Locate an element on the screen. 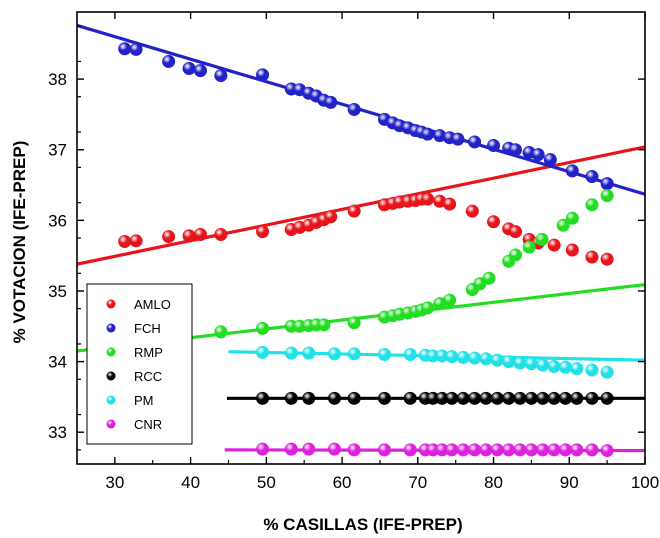 Image resolution: width=660 pixels, height=538 pixels. x-tick-label: 30 is located at coordinates (114, 482).